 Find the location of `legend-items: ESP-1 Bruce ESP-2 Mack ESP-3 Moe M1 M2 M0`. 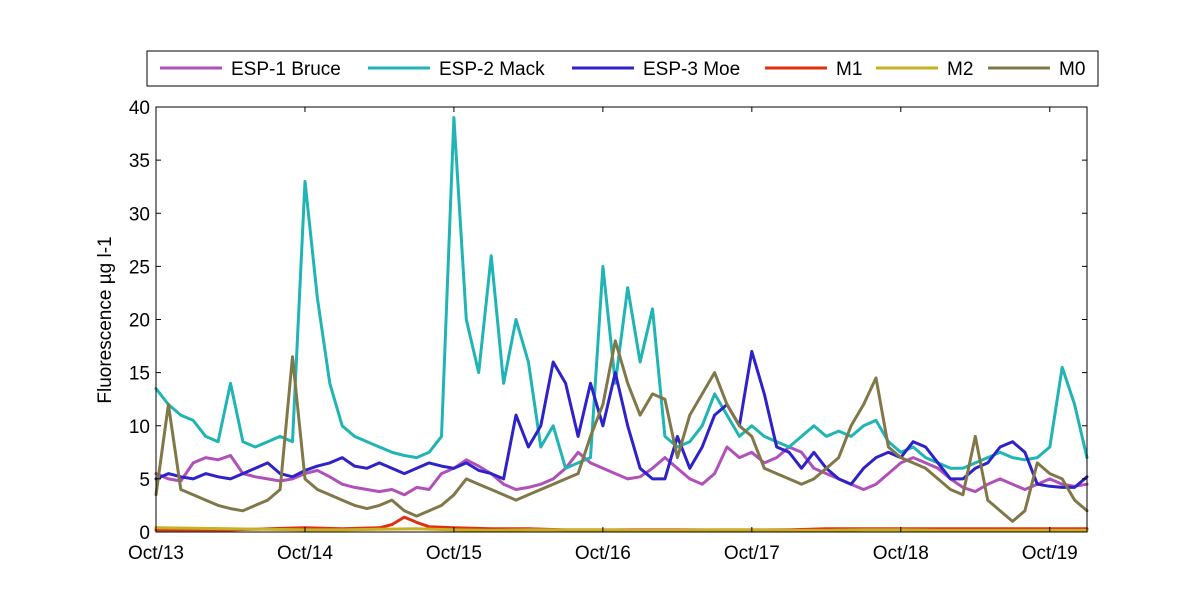

legend-items: ESP-1 Bruce ESP-2 Mack ESP-3 Moe M1 M2 M0 is located at coordinates (622, 69).